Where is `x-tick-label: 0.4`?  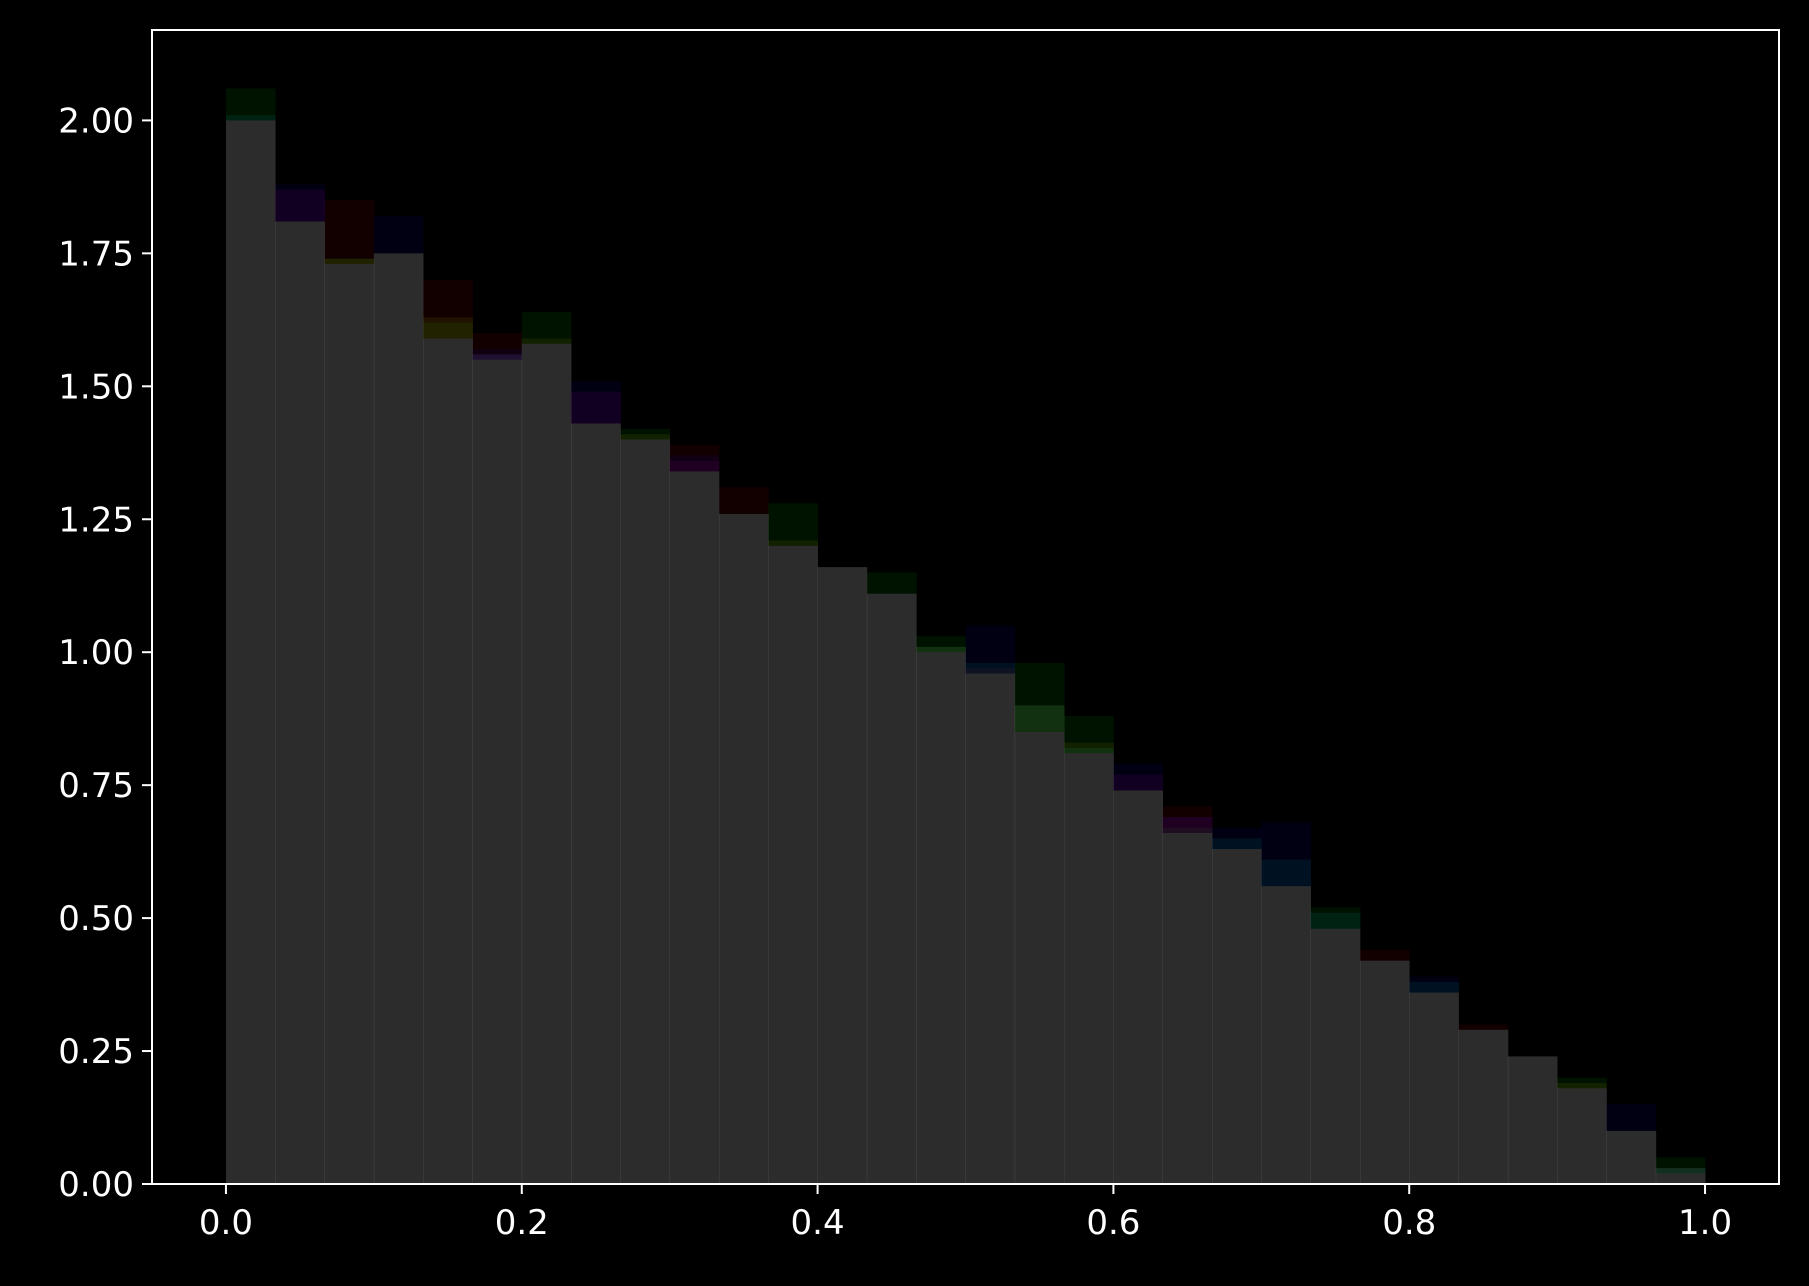 x-tick-label: 0.4 is located at coordinates (818, 1223).